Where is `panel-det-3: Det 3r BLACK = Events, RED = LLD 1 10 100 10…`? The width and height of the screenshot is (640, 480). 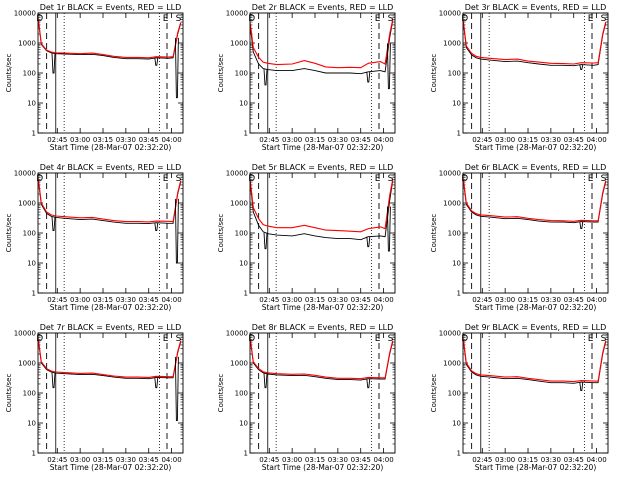
panel-det-3: Det 3r BLACK = Events, RED = LLD 1 10 100 10… is located at coordinates (519, 77).